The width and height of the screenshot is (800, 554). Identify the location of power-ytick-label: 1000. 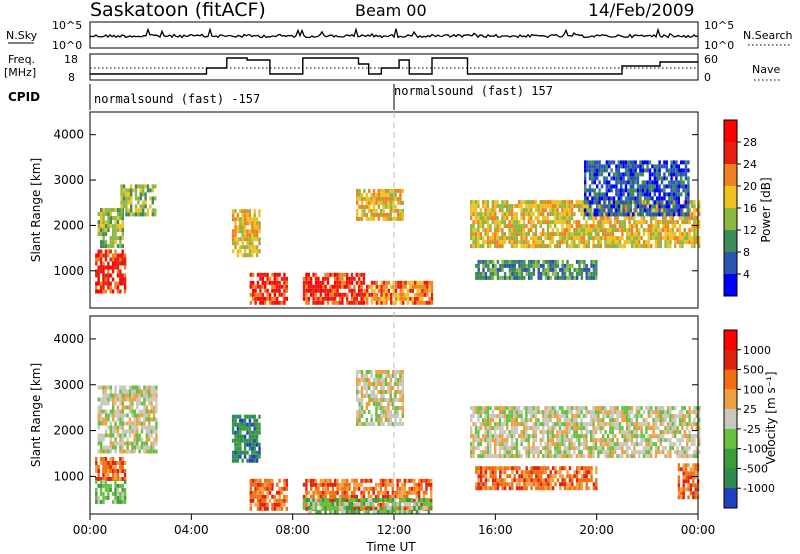
(68, 271).